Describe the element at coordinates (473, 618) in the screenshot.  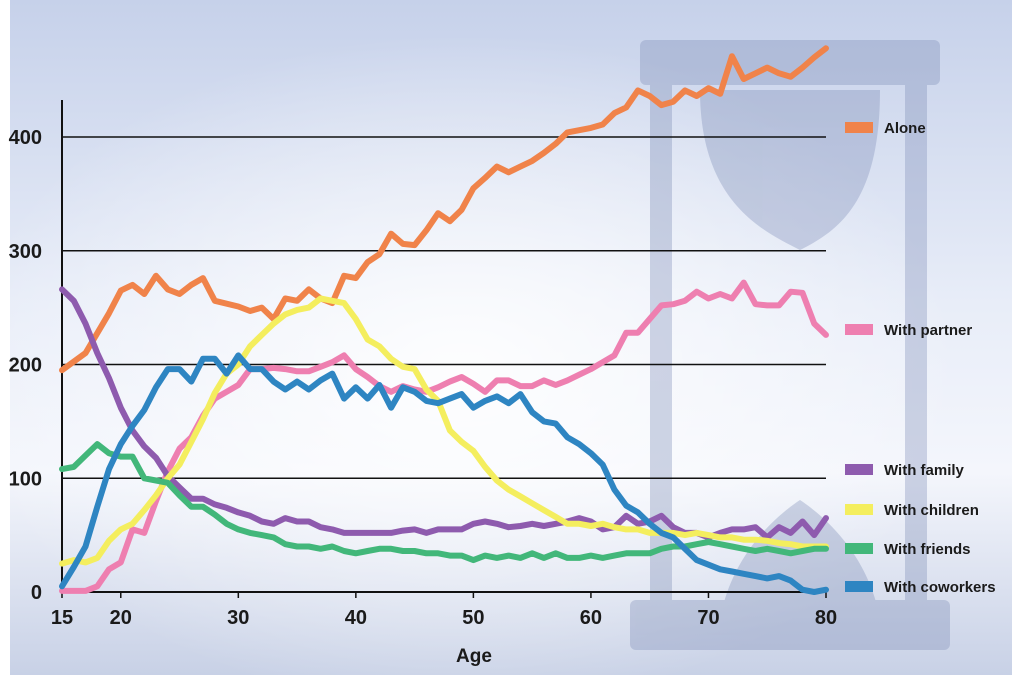
I see `x-tick-label: 50` at that location.